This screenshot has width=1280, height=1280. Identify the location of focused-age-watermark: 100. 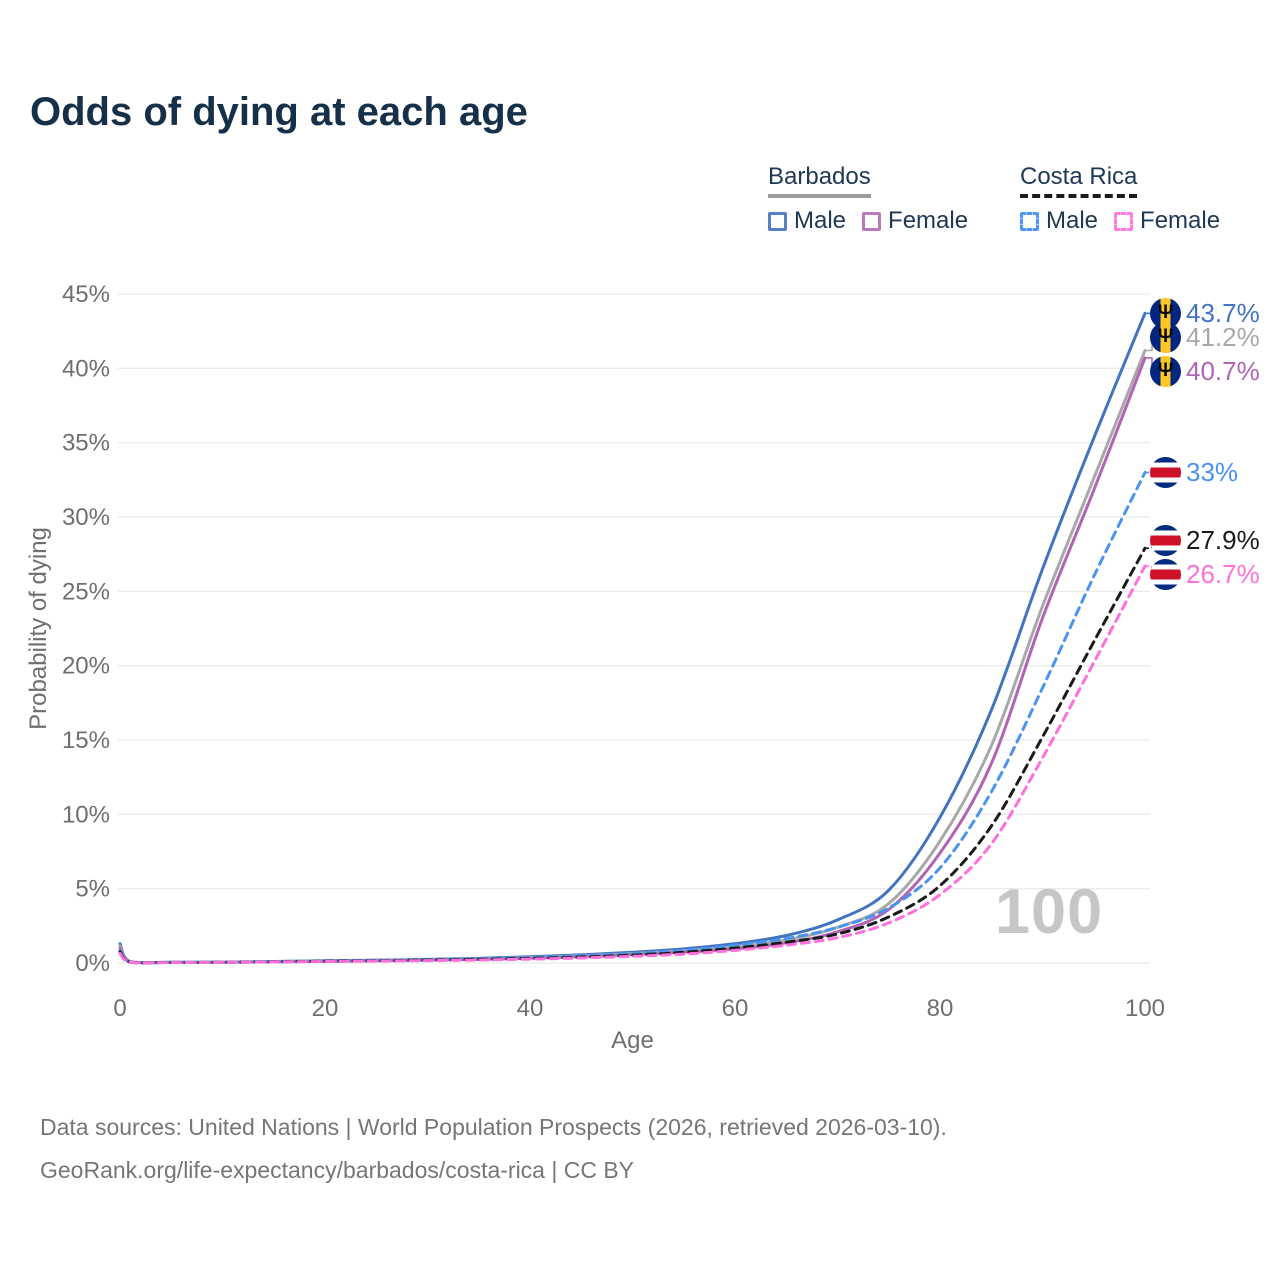
(1049, 912).